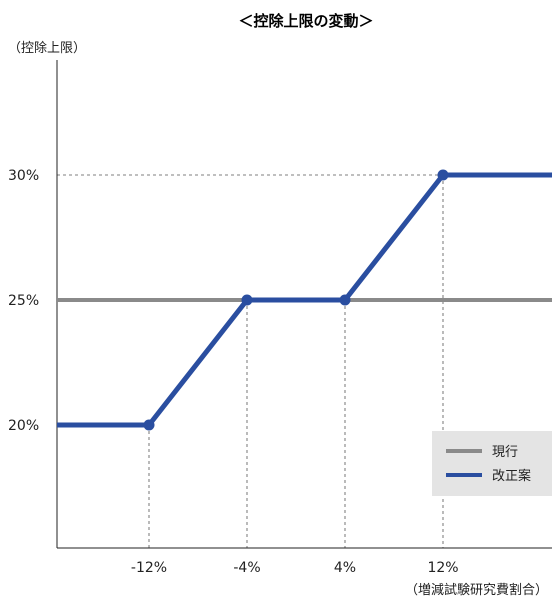 The height and width of the screenshot is (597, 552). I want to click on chart-title: ＜控除上限の変動＞, so click(305, 21).